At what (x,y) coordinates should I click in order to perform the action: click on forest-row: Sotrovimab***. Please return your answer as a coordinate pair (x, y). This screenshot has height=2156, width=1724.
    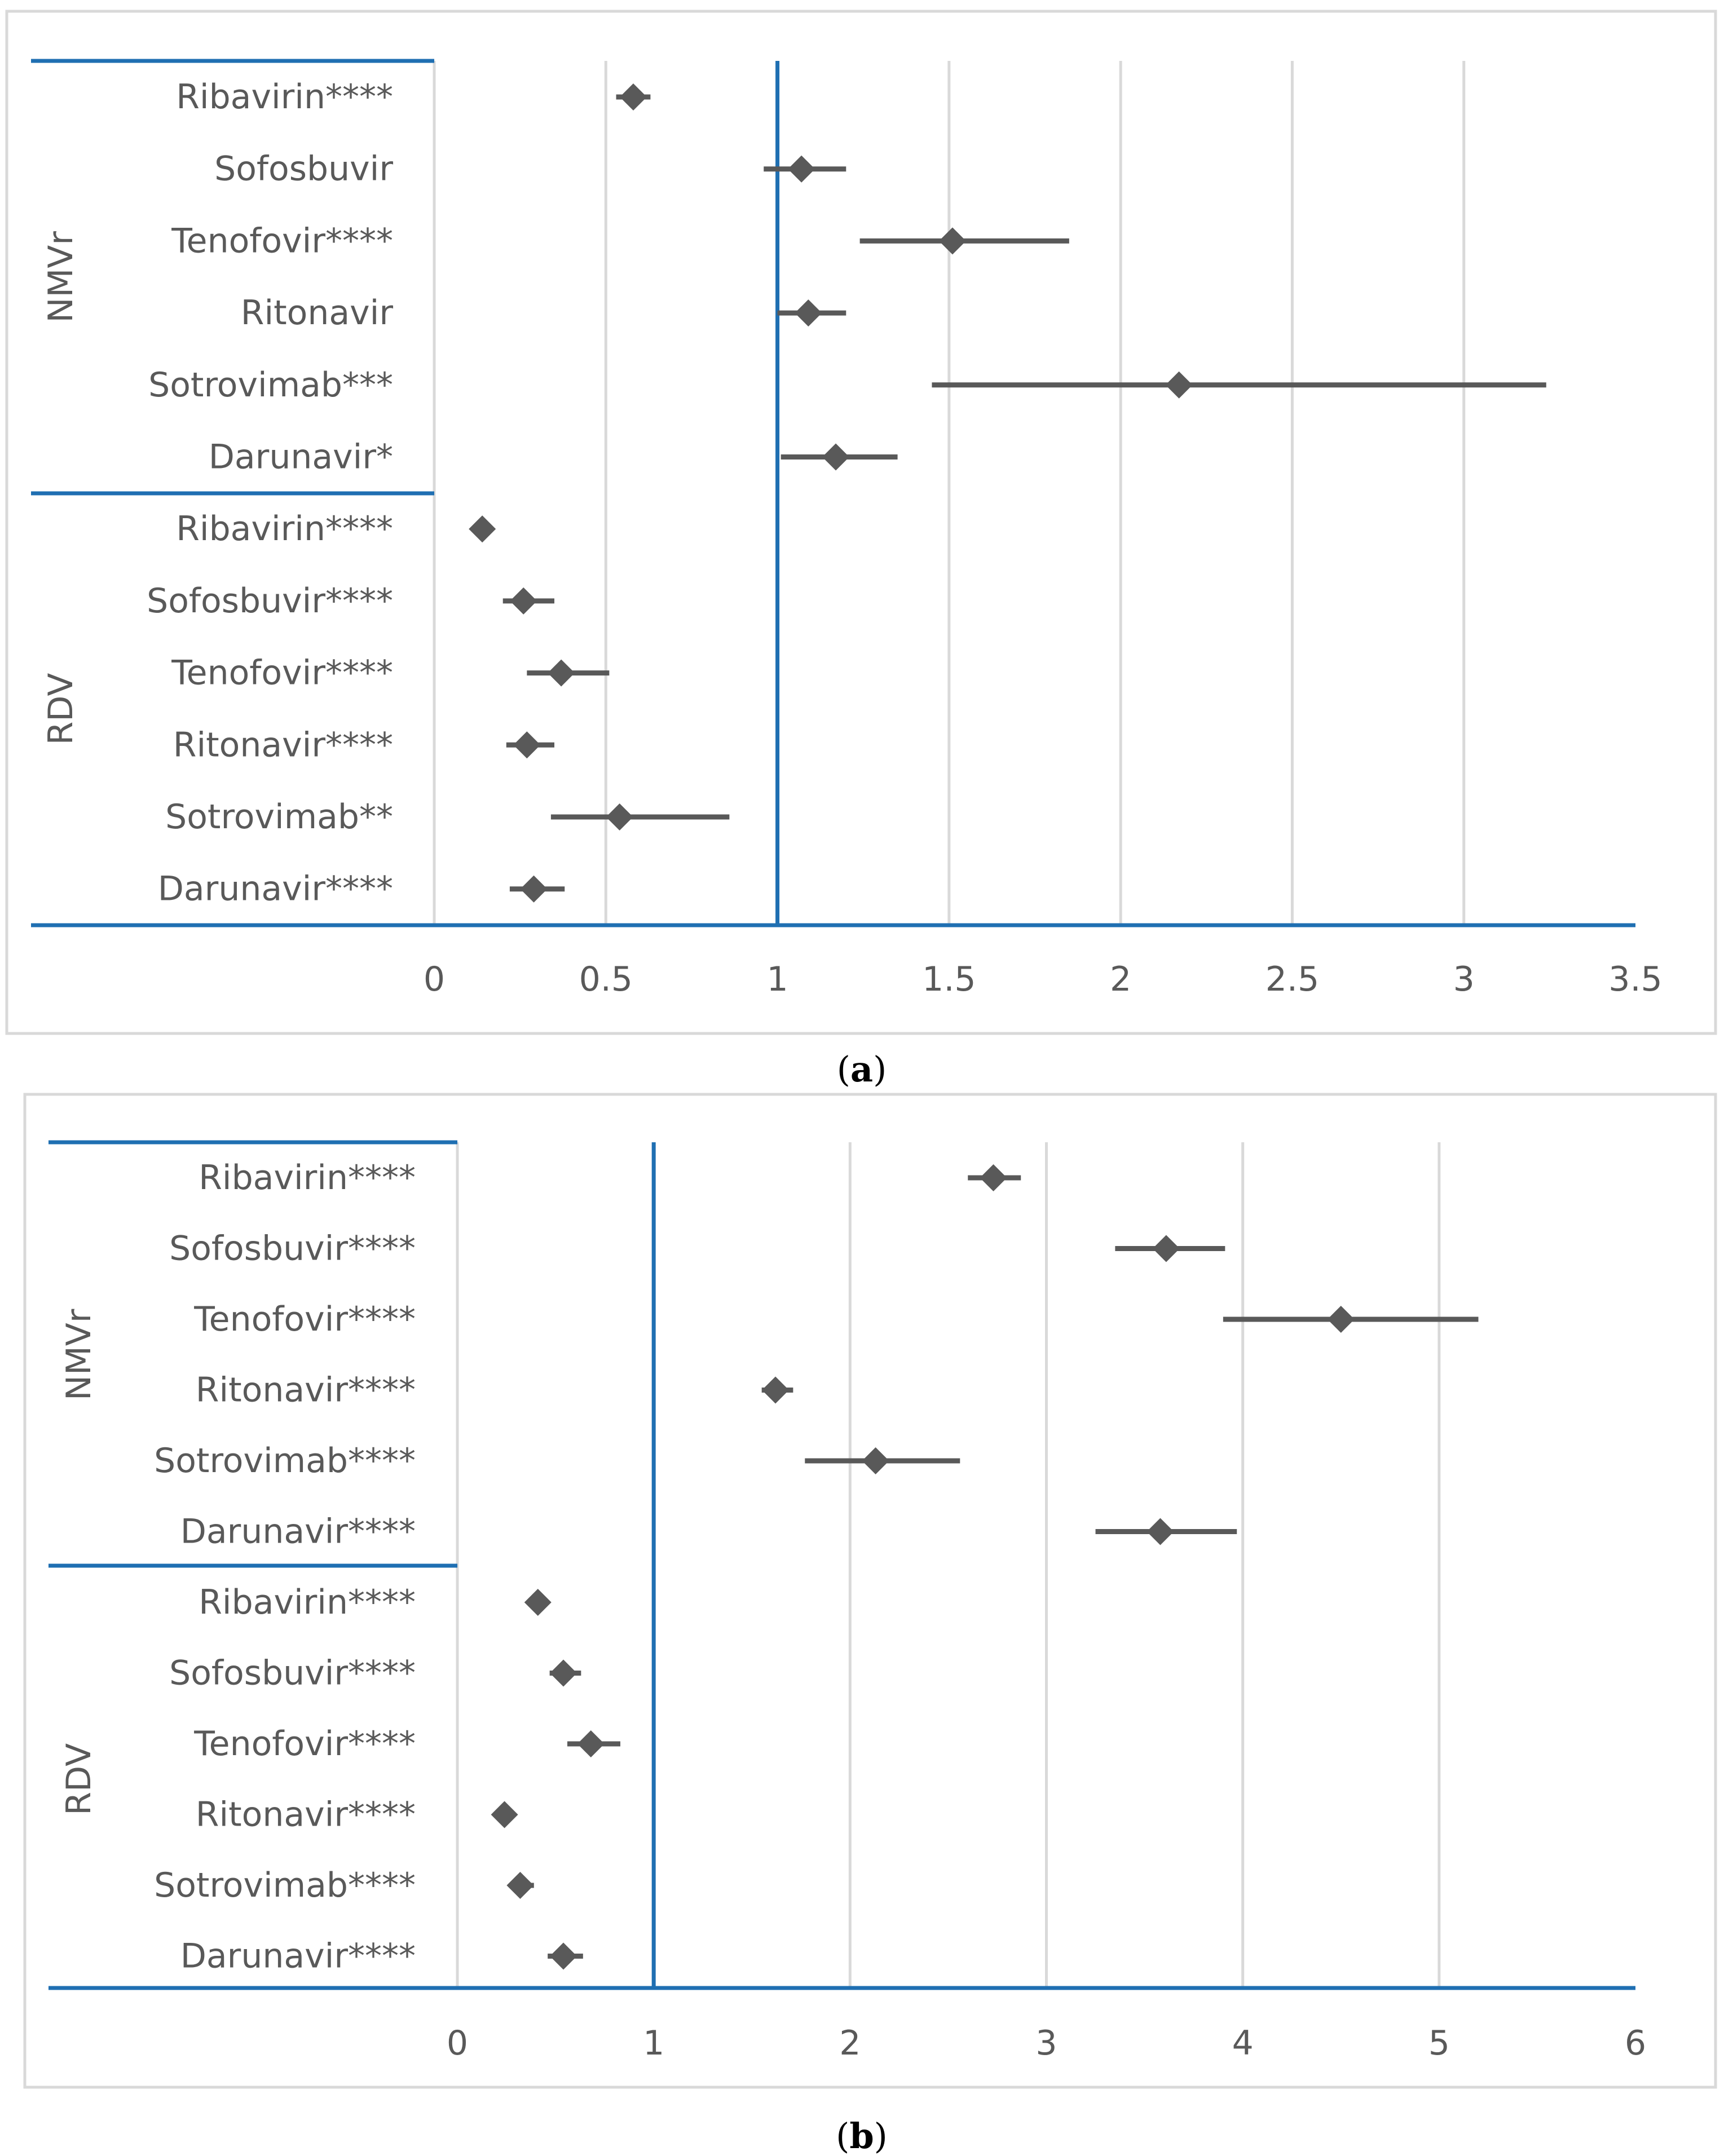
    Looking at the image, I should click on (847, 385).